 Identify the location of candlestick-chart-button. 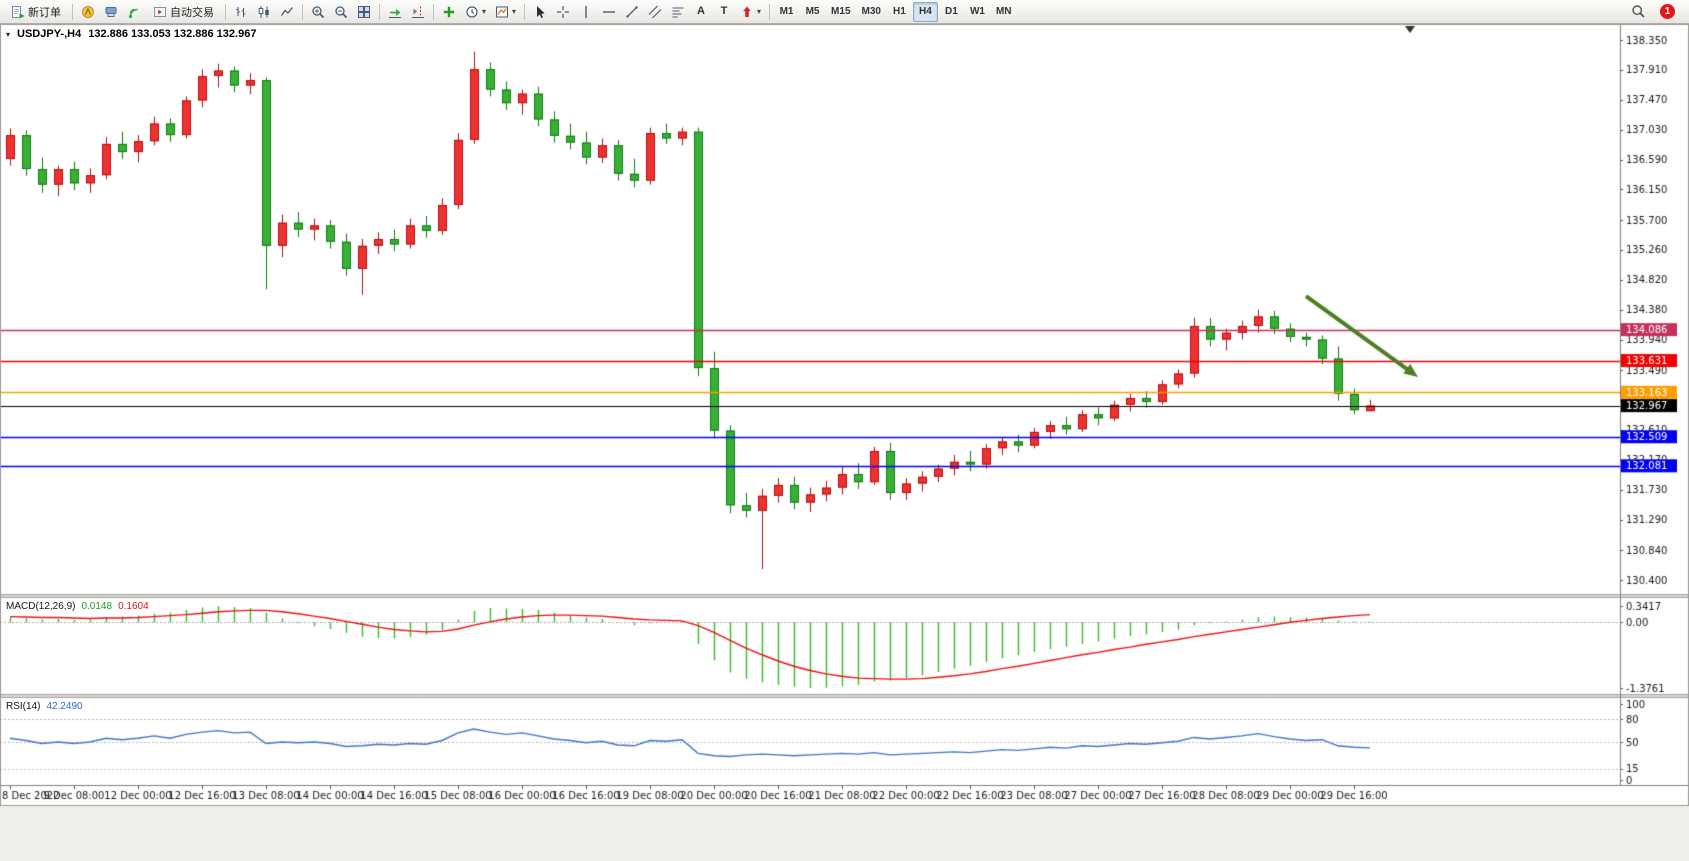
(264, 12).